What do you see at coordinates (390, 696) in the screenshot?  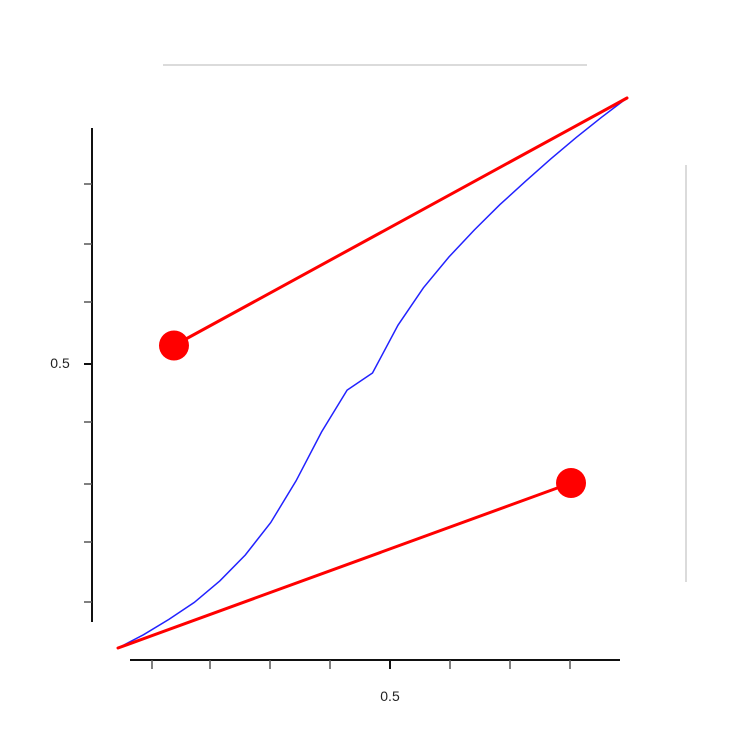 I see `x-tick-label: 0.5` at bounding box center [390, 696].